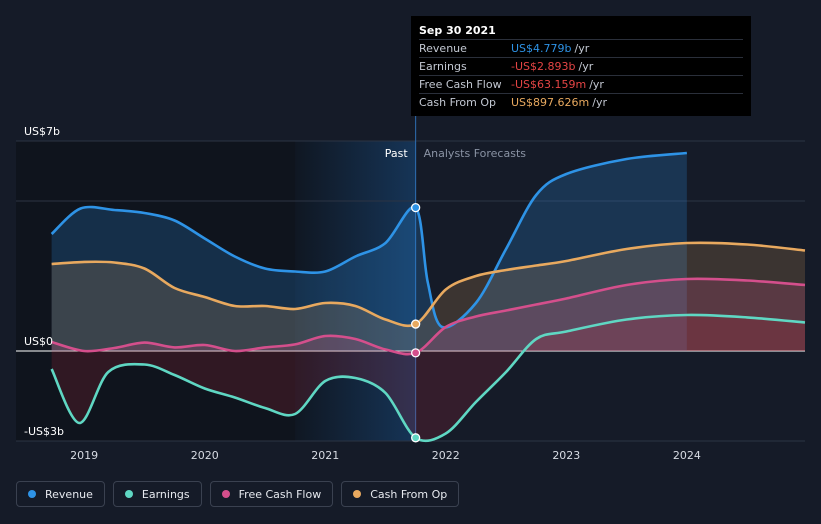  What do you see at coordinates (205, 455) in the screenshot?
I see `x-tick-label: 2020` at bounding box center [205, 455].